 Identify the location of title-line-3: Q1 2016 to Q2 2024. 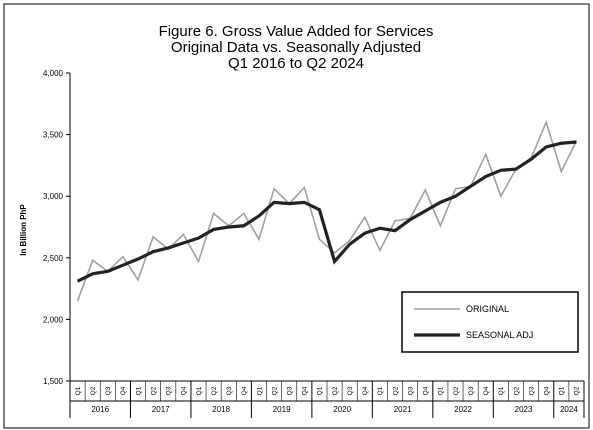
(296, 63).